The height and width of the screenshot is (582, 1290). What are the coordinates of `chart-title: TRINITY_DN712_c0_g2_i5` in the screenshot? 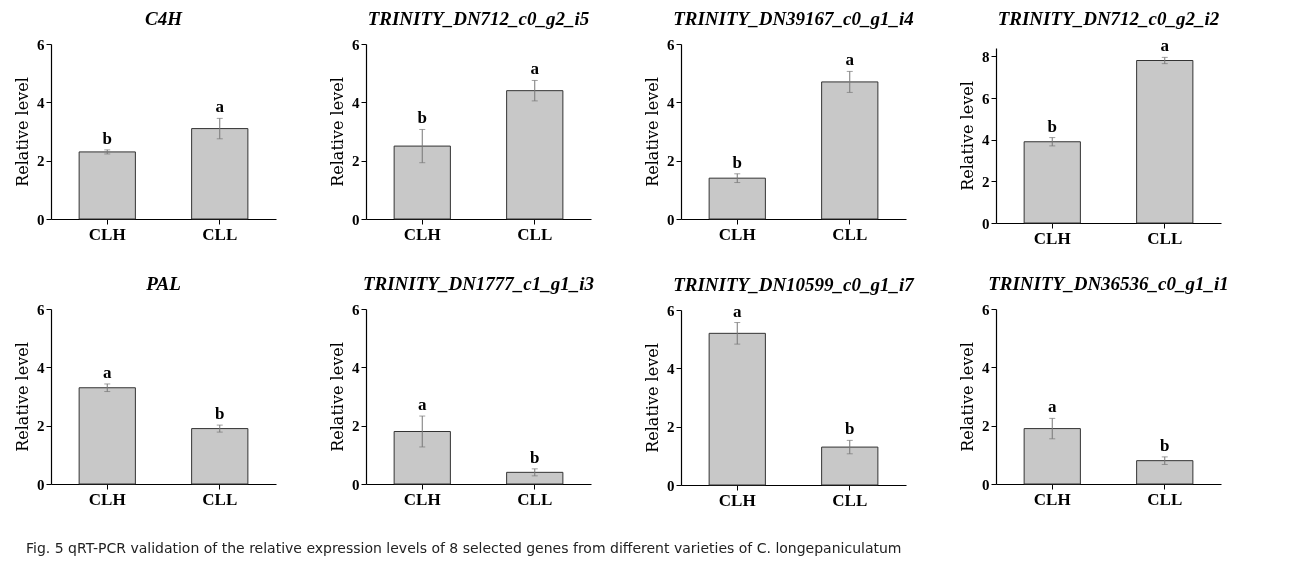 It's located at (478, 18).